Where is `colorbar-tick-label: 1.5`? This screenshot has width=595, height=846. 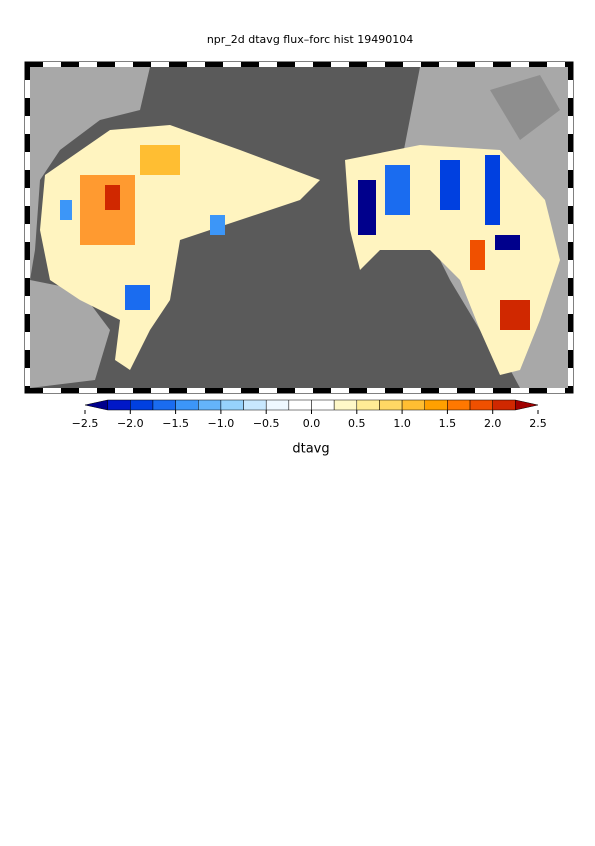
colorbar-tick-label: 1.5 is located at coordinates (448, 423).